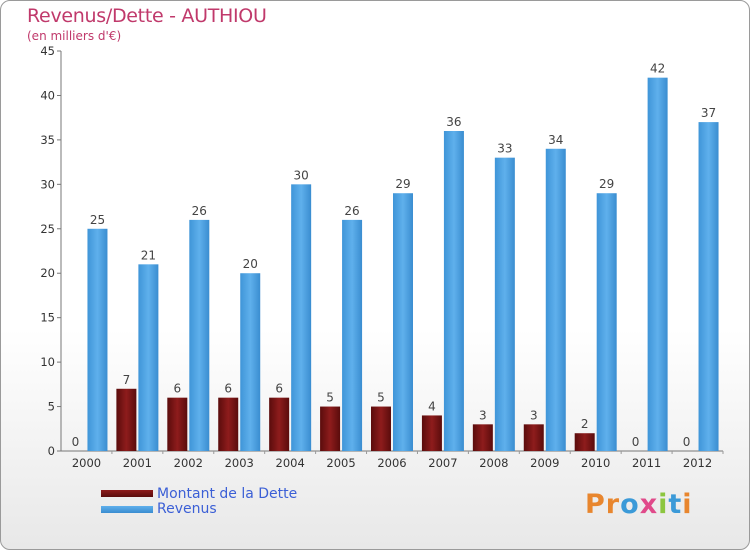 The height and width of the screenshot is (550, 750). What do you see at coordinates (127, 509) in the screenshot?
I see `legend-swatch-revenus` at bounding box center [127, 509].